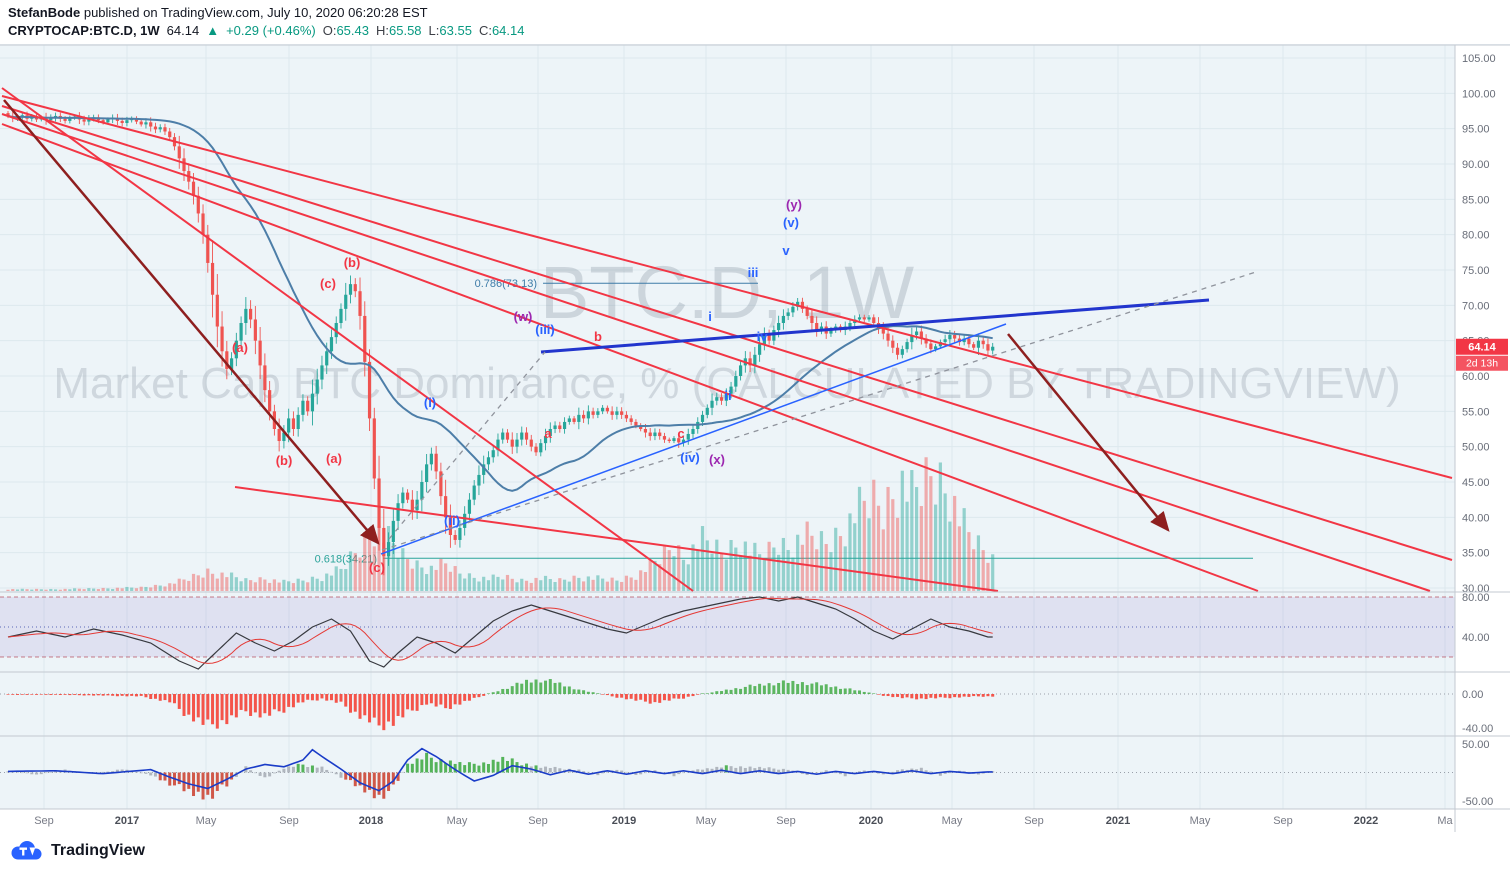 The height and width of the screenshot is (870, 1510). What do you see at coordinates (1476, 518) in the screenshot?
I see `price-tick-label: 40.00` at bounding box center [1476, 518].